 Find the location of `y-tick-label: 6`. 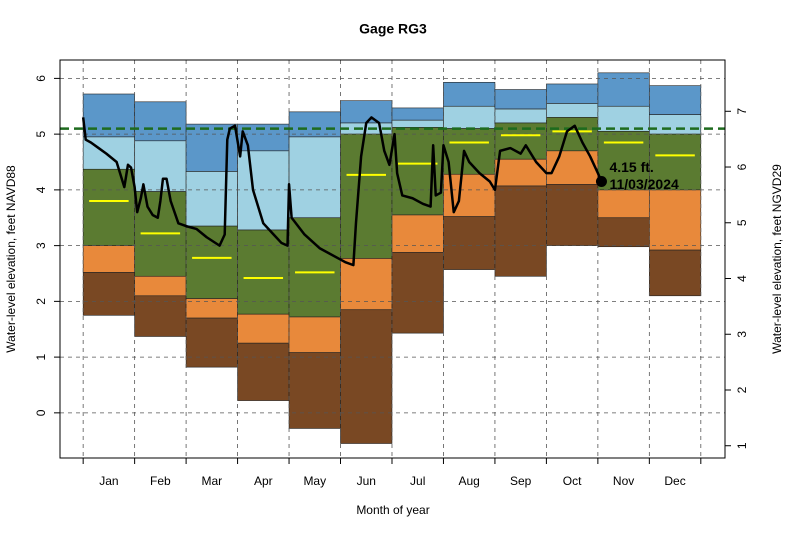

y-tick-label: 6 is located at coordinates (41, 78).